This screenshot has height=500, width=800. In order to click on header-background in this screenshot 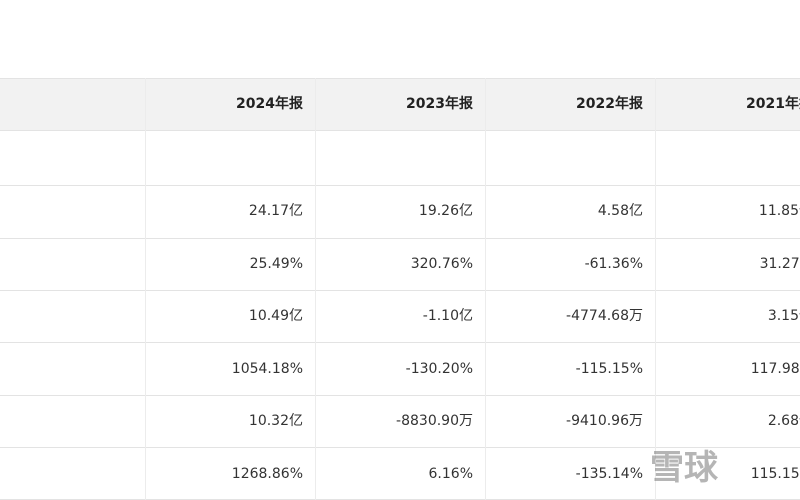, I will do `click(400, 104)`.